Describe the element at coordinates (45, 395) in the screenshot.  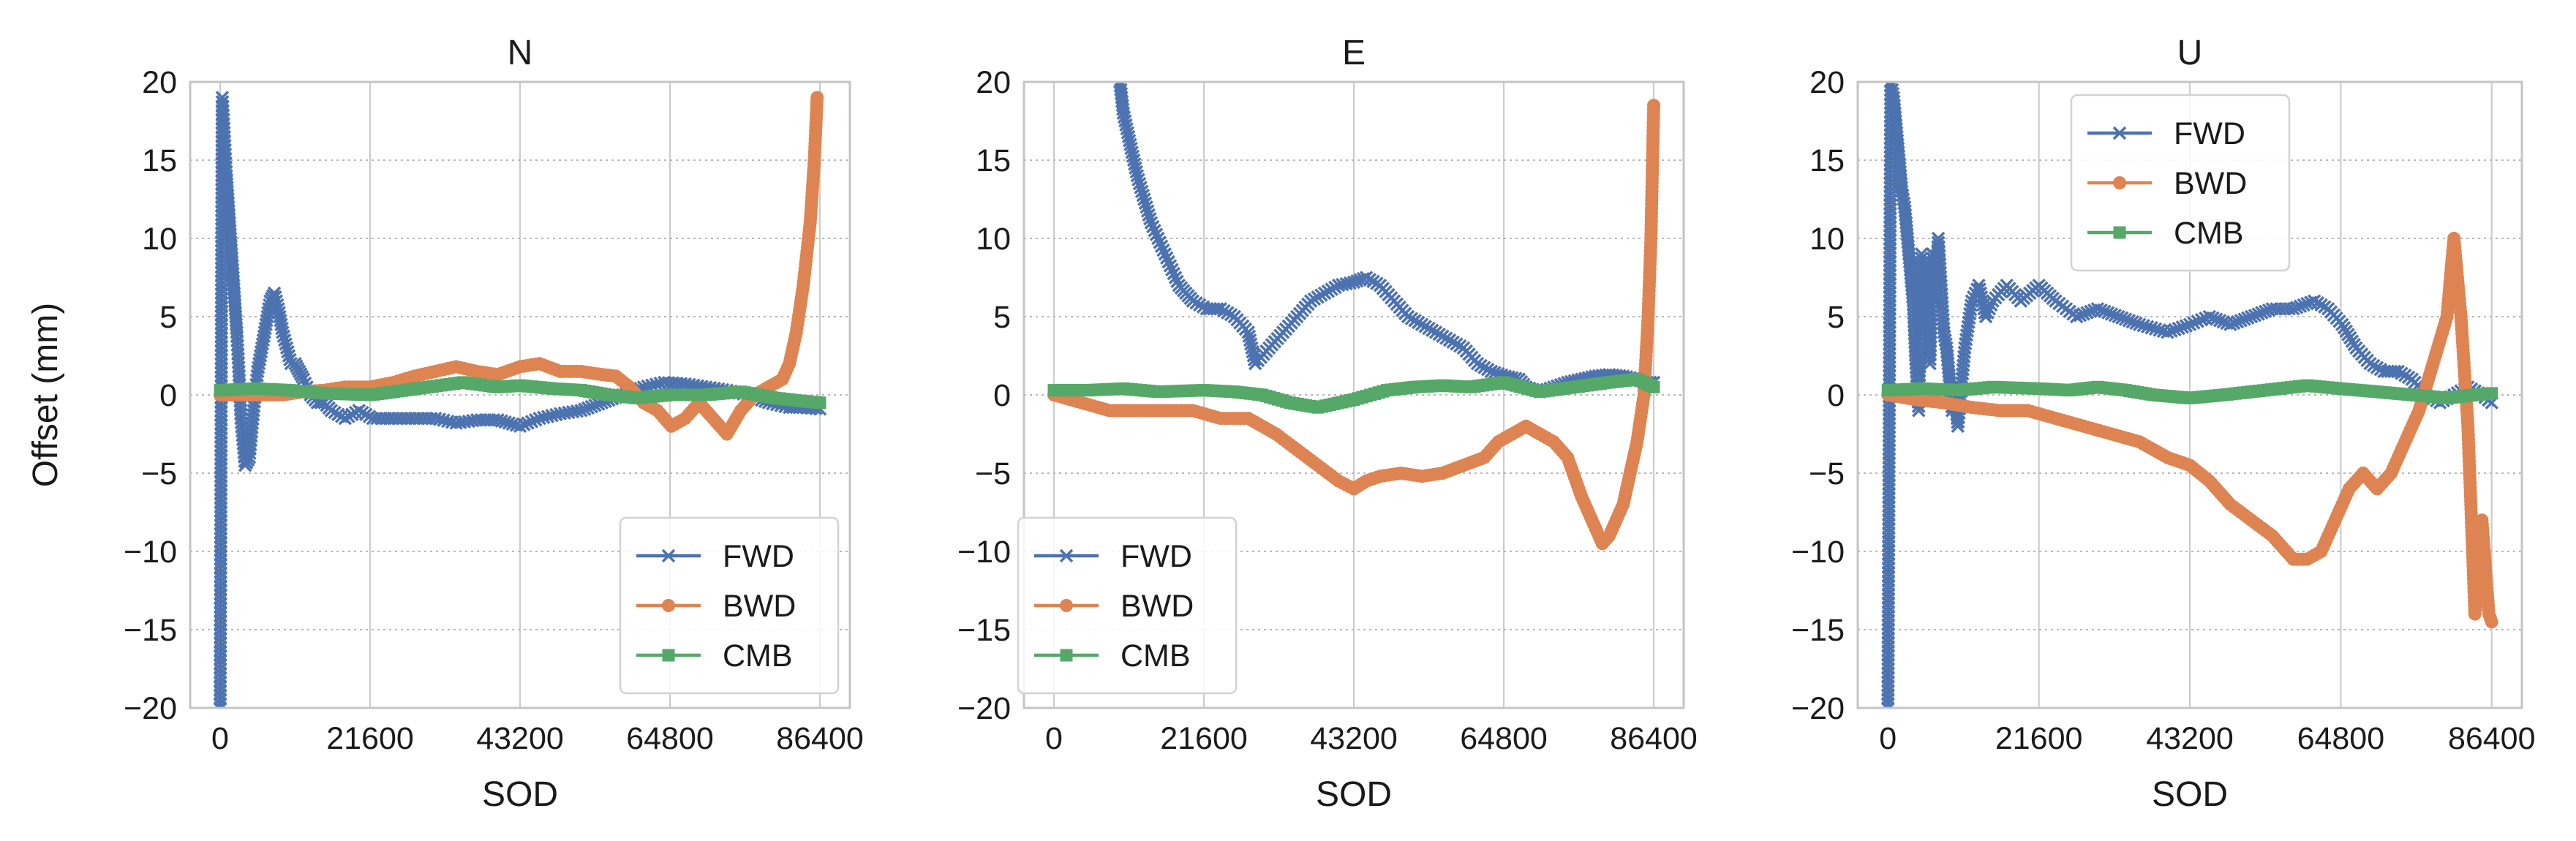
I see `y-axis-label: Offset (mm)` at that location.